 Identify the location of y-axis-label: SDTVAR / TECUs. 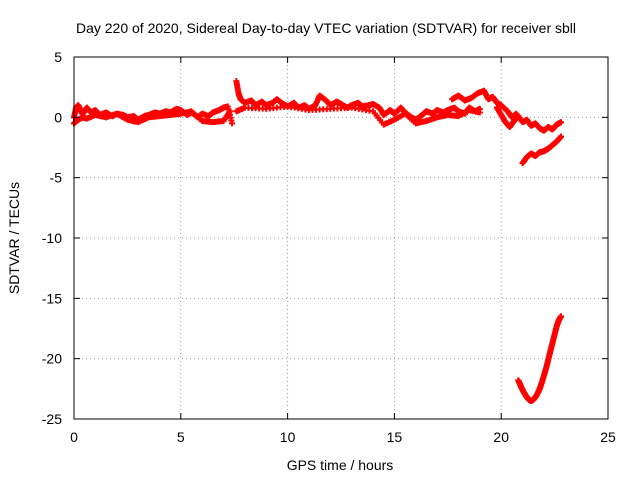
(14, 238).